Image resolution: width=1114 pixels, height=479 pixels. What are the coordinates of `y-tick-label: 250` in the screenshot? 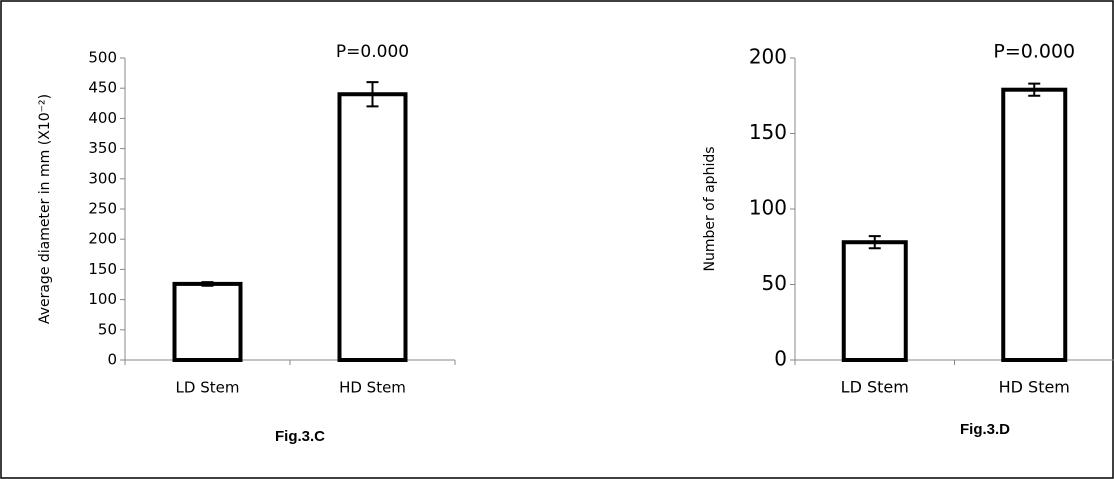 It's located at (102, 209).